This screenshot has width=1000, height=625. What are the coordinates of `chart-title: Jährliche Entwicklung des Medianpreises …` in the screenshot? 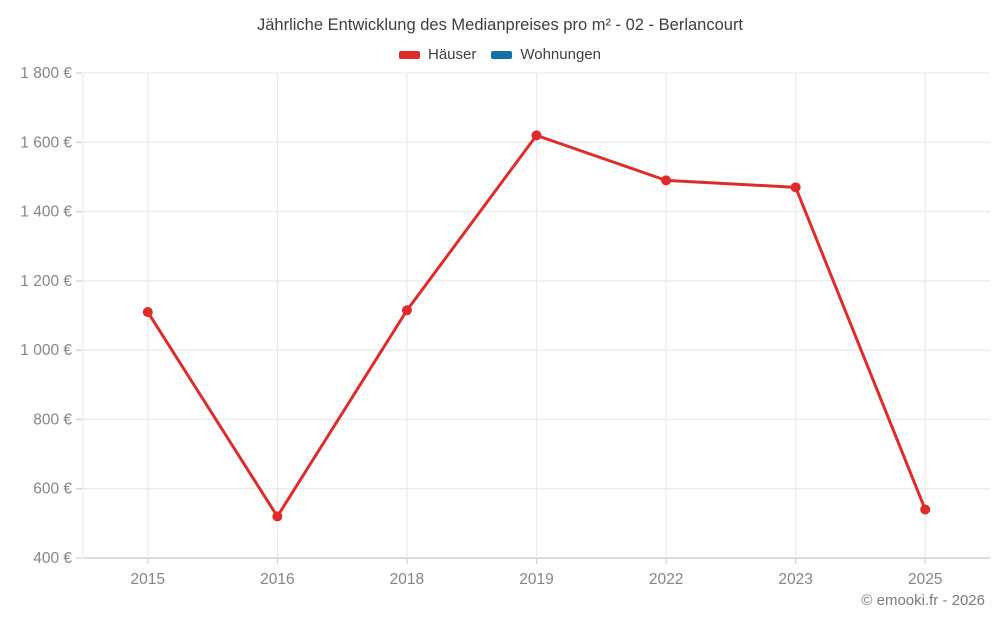 It's located at (500, 25).